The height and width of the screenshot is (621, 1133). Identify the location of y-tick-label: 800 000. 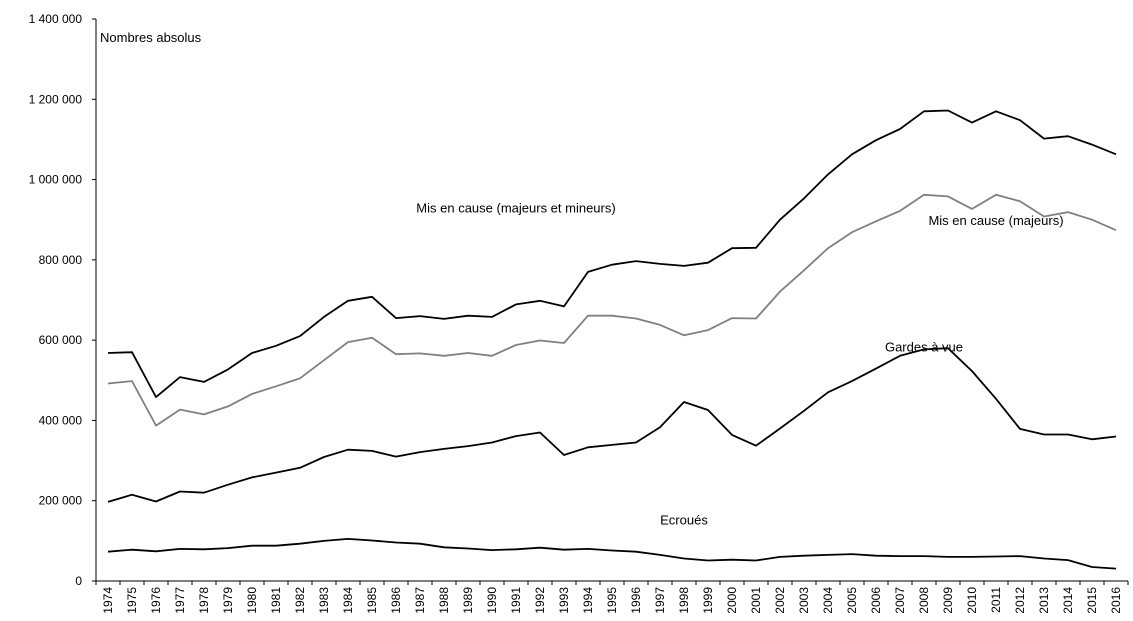
(61, 260).